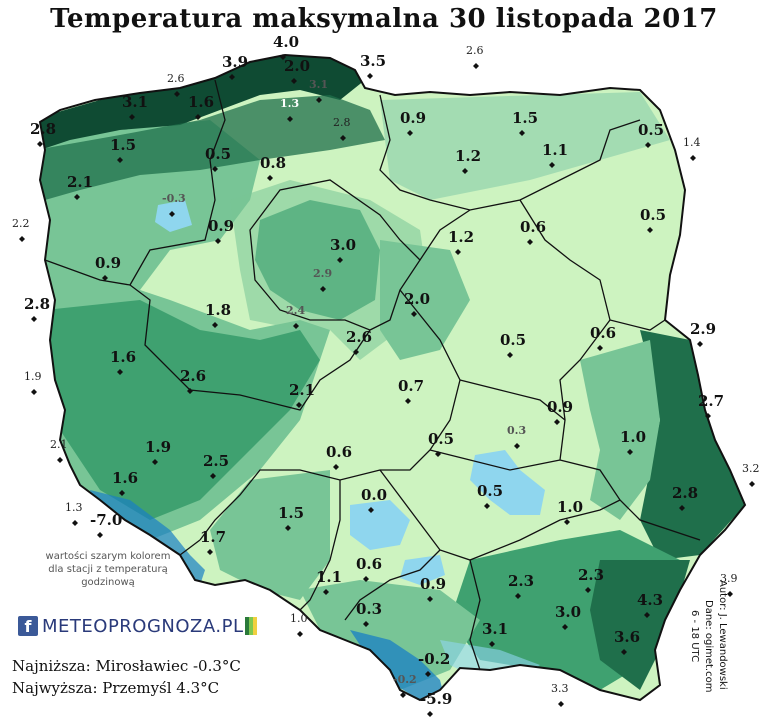  I want to click on map-title: Temperatura maksymalna 30 listopada 2017, so click(384, 19).